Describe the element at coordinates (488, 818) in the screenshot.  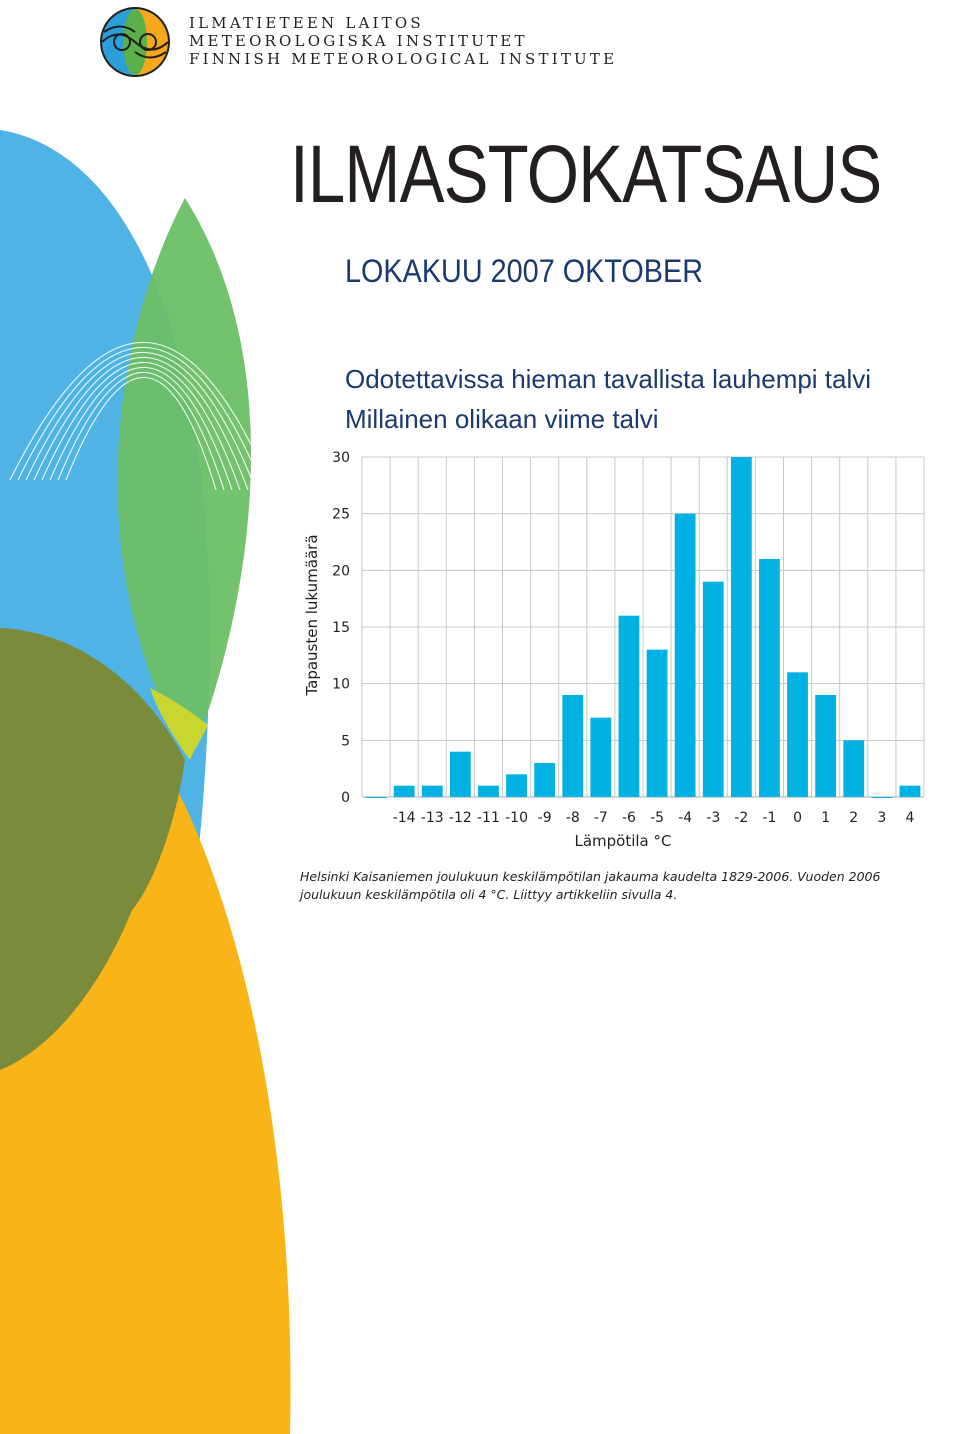
I see `x-tick-label: -11` at that location.